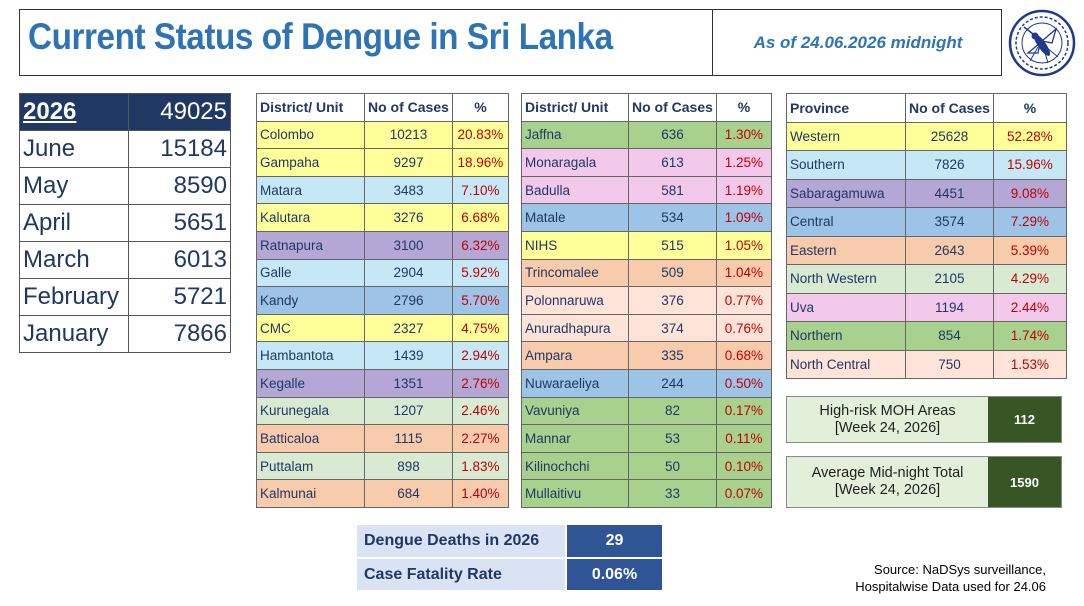 The image size is (1084, 606). I want to click on district-row: Polonnaruwa 376 0.77%, so click(646, 300).